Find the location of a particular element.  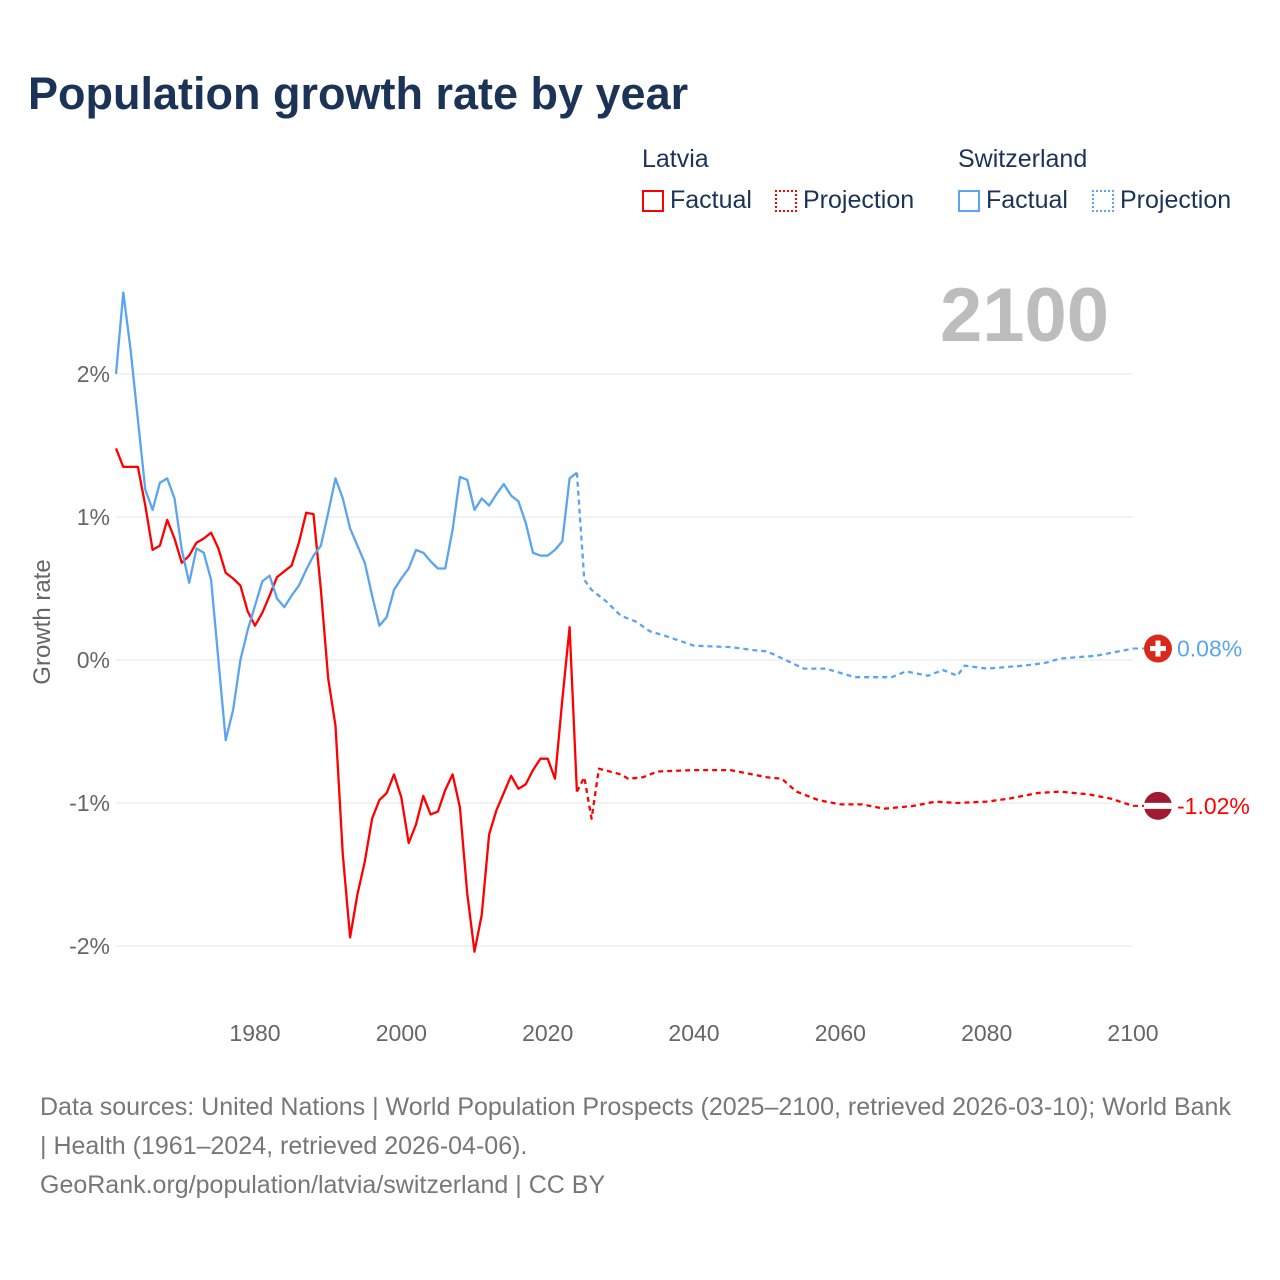

end-value-label: 0.08% is located at coordinates (1209, 649).